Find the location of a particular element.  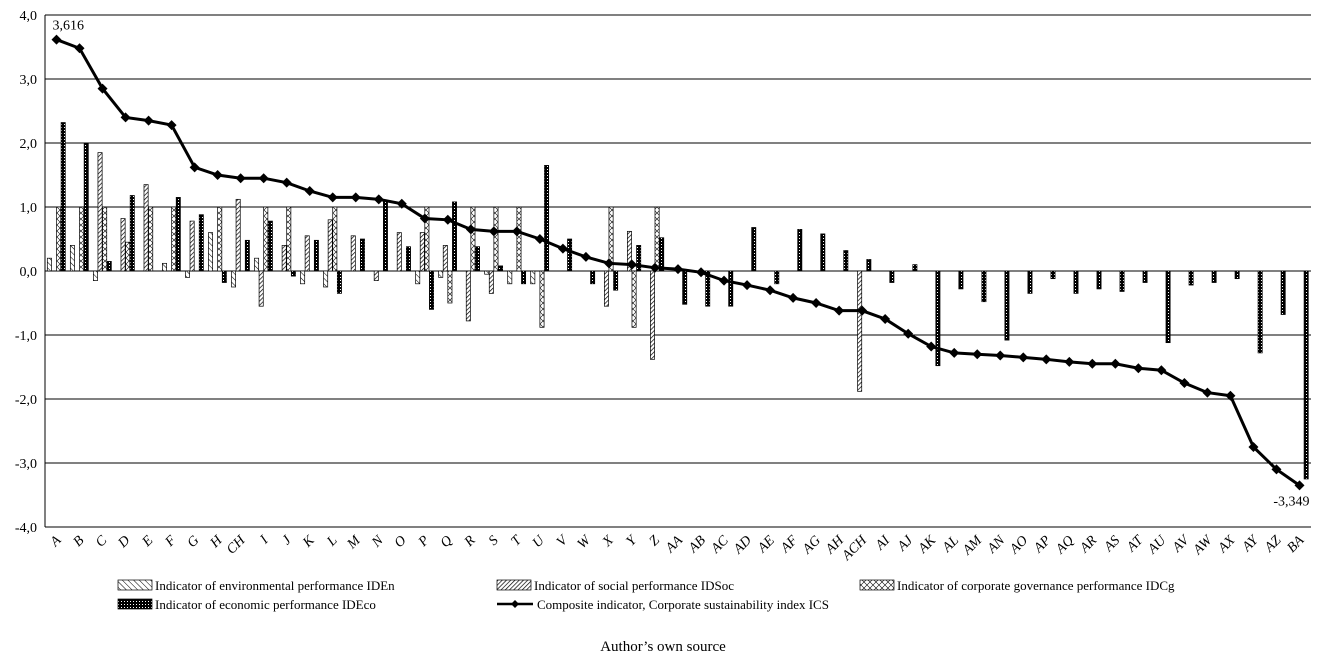

ics-point-ACH is located at coordinates (862, 310).